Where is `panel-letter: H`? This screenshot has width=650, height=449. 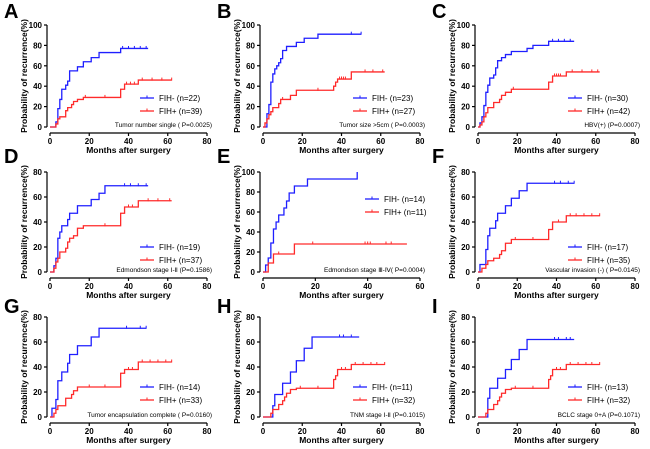
panel-letter: H is located at coordinates (224, 307).